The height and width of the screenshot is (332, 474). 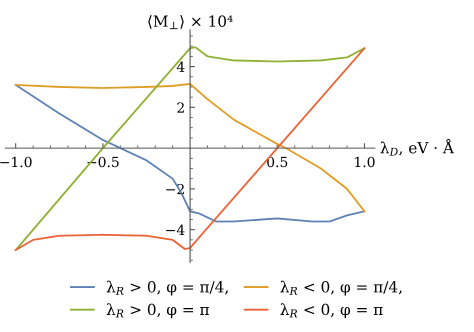 I want to click on y-tick-label: 4, so click(x=180, y=67).